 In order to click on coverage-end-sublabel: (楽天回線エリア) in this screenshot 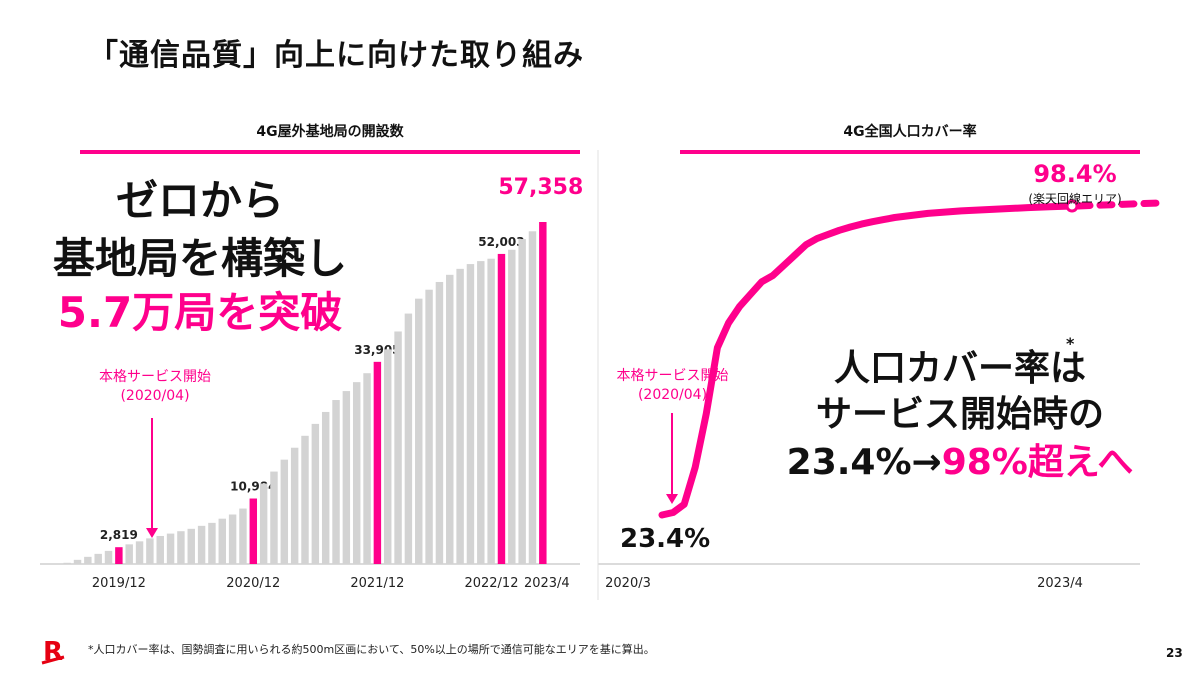, I will do `click(1075, 199)`.